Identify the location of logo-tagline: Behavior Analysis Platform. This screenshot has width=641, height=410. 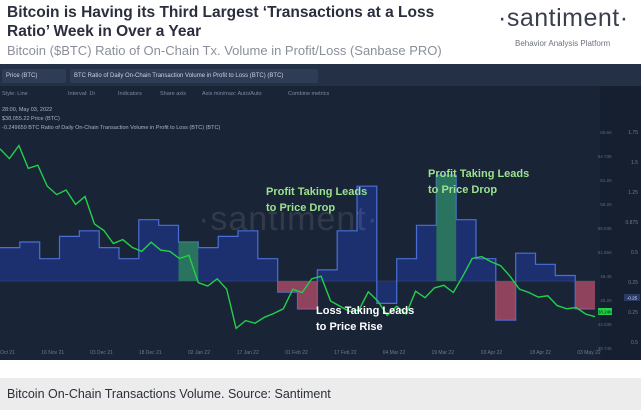
(563, 43).